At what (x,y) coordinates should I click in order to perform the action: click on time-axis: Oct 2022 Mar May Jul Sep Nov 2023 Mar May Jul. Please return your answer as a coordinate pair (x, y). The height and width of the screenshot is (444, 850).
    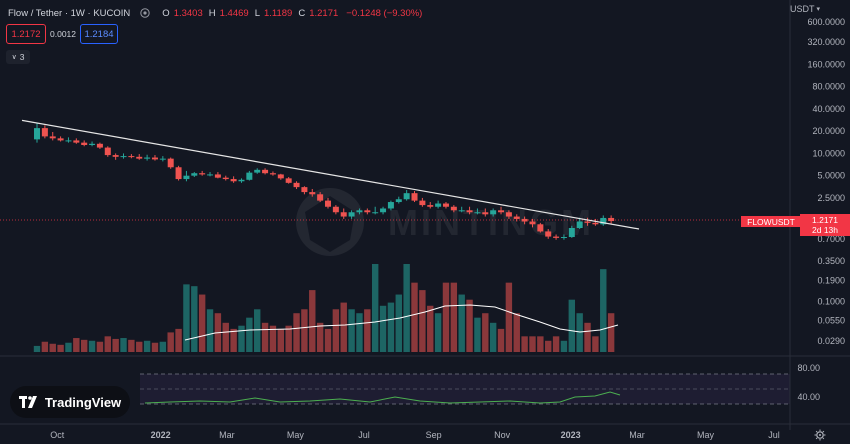
    Looking at the image, I should click on (415, 435).